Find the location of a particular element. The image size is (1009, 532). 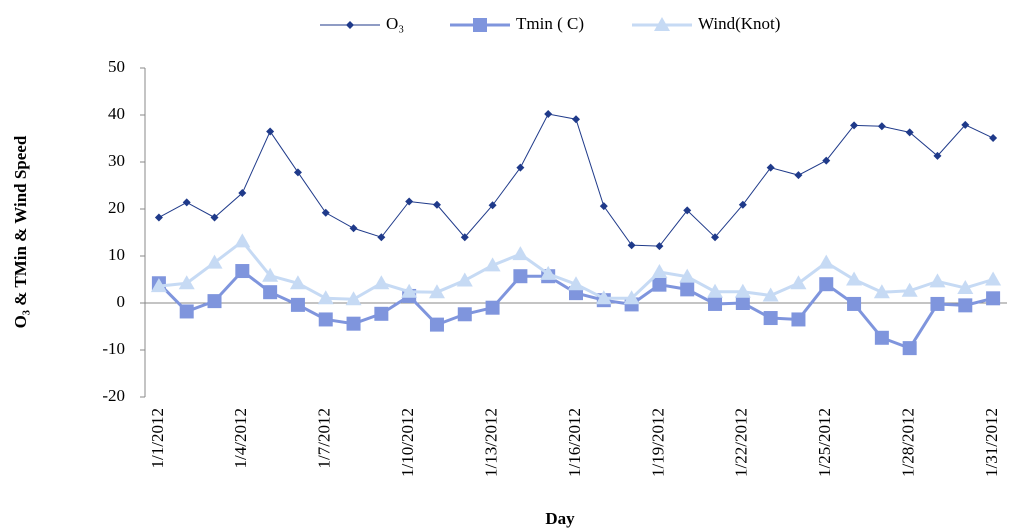

x-tick-label: 1/1/2012 is located at coordinates (157, 438).